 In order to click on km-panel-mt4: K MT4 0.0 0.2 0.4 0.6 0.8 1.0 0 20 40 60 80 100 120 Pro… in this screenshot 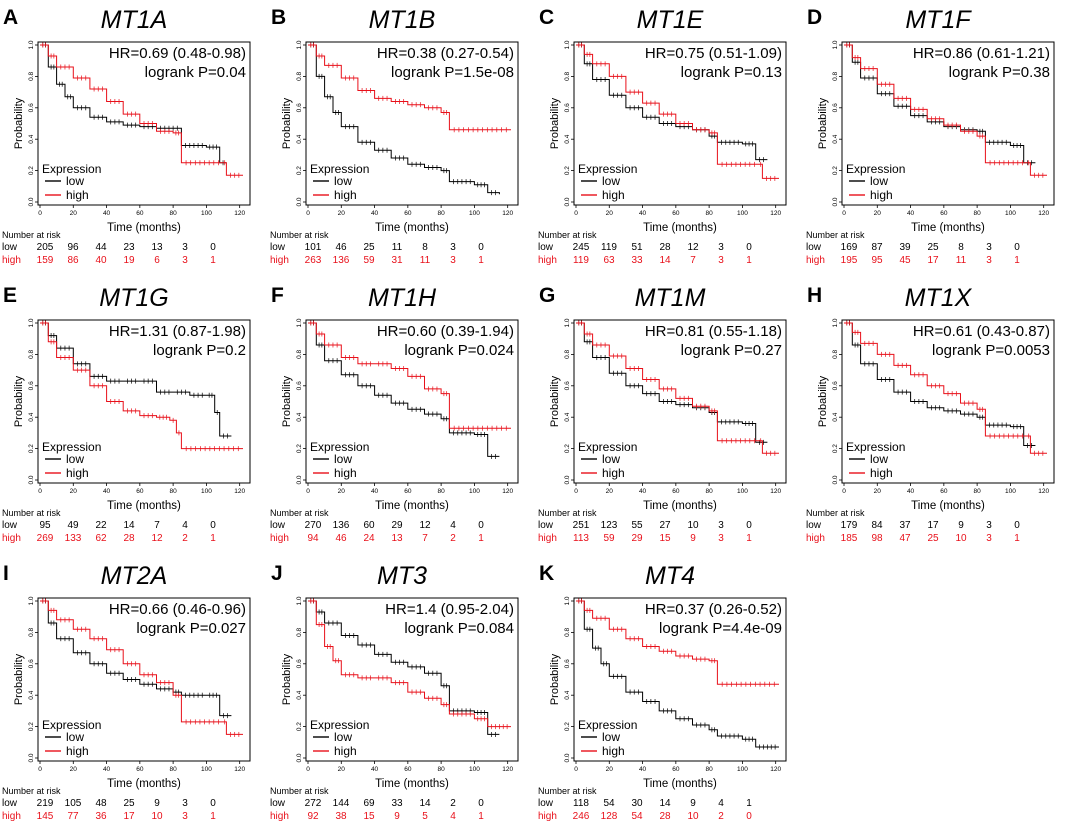, I will do `click(670, 695)`.